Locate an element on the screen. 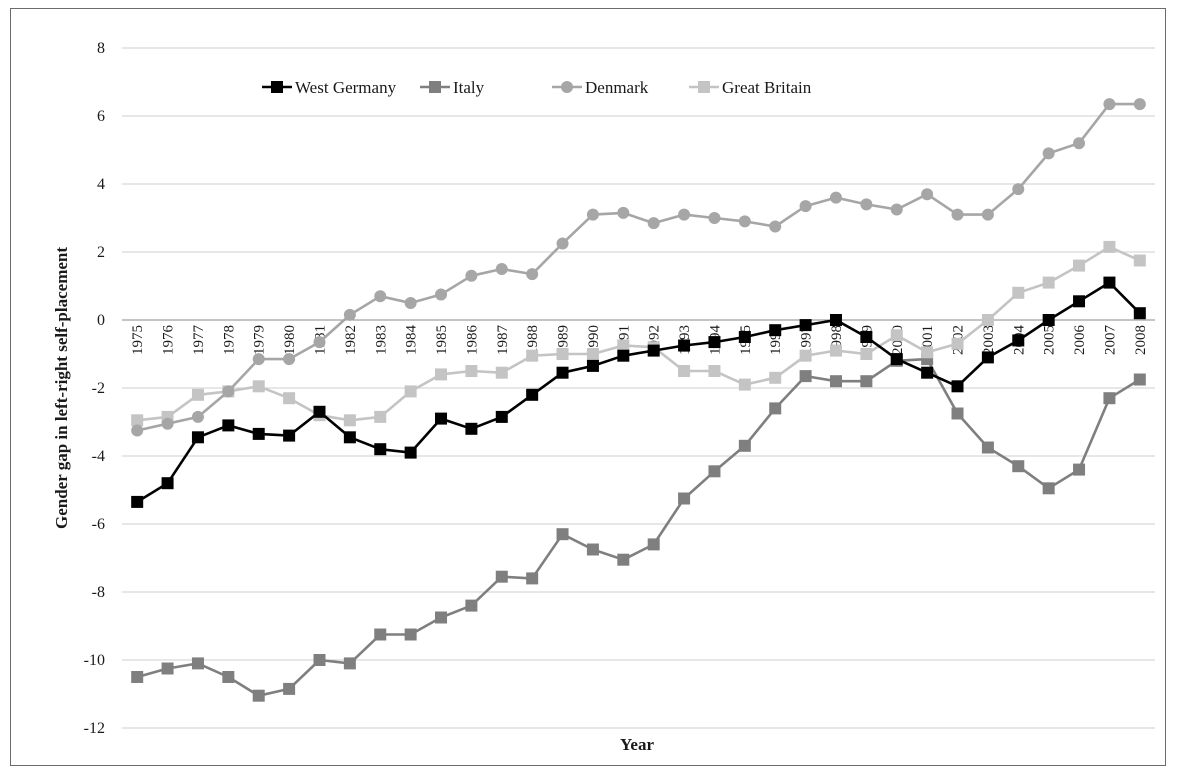 The width and height of the screenshot is (1180, 771). x-tick-label: 2005 is located at coordinates (1050, 340).